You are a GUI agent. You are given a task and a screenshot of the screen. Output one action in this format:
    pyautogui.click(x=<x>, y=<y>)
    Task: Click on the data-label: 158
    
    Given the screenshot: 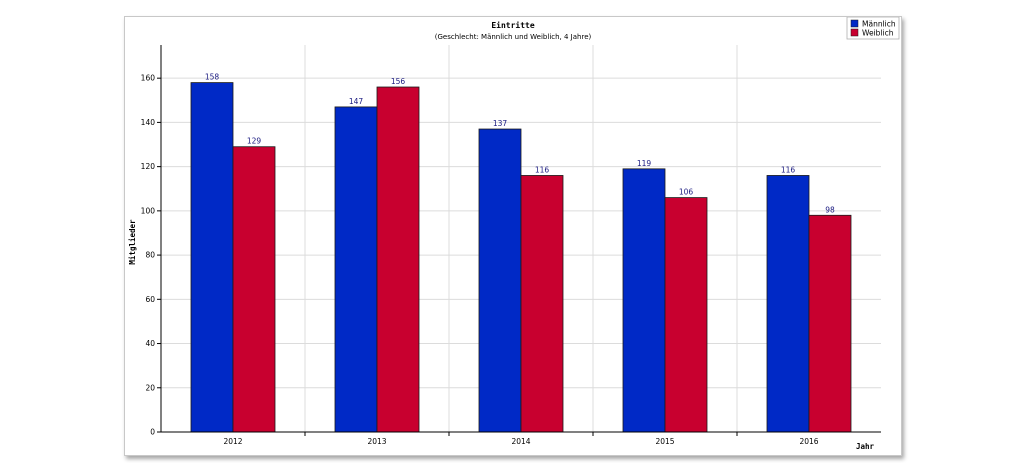 What is the action you would take?
    pyautogui.click(x=212, y=77)
    